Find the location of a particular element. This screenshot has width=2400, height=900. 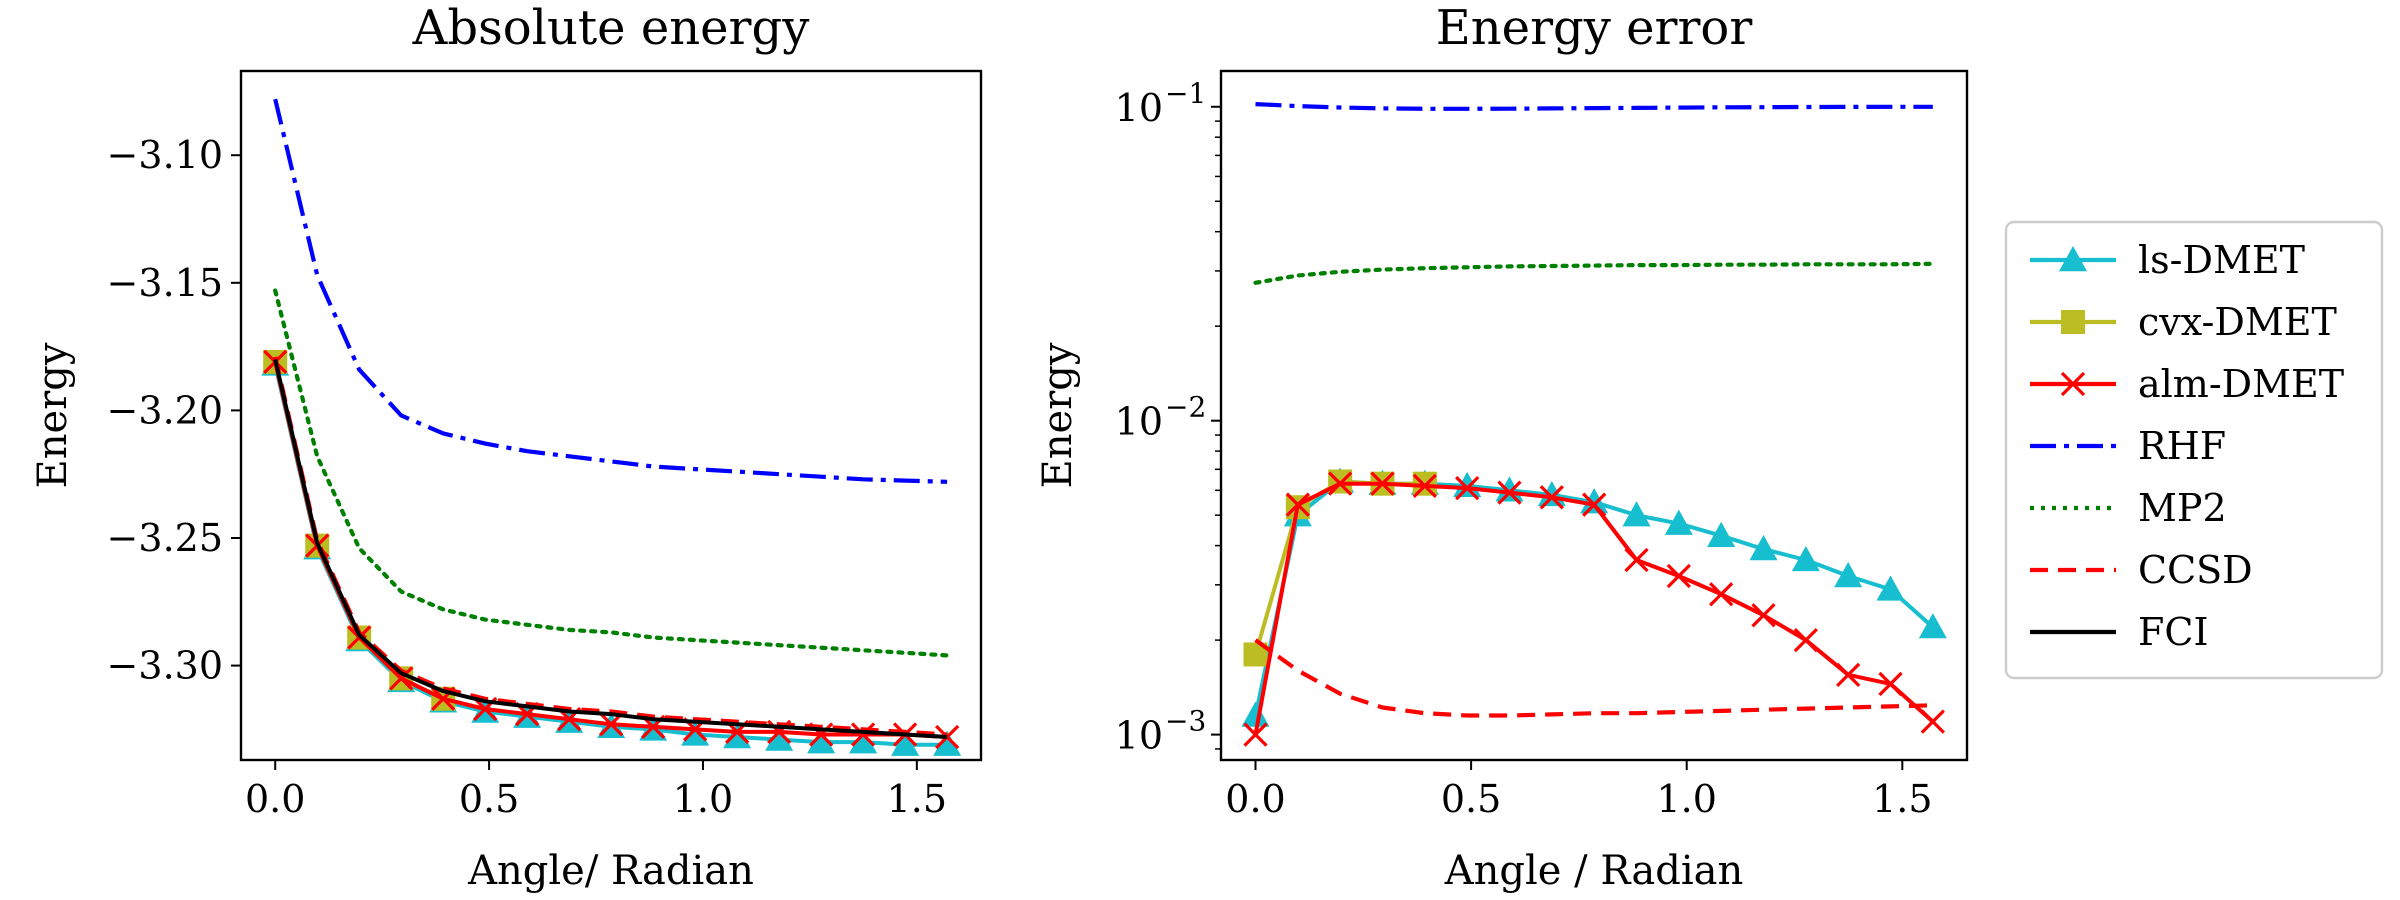

y-tick-label: −3.25 is located at coordinates (165, 538).